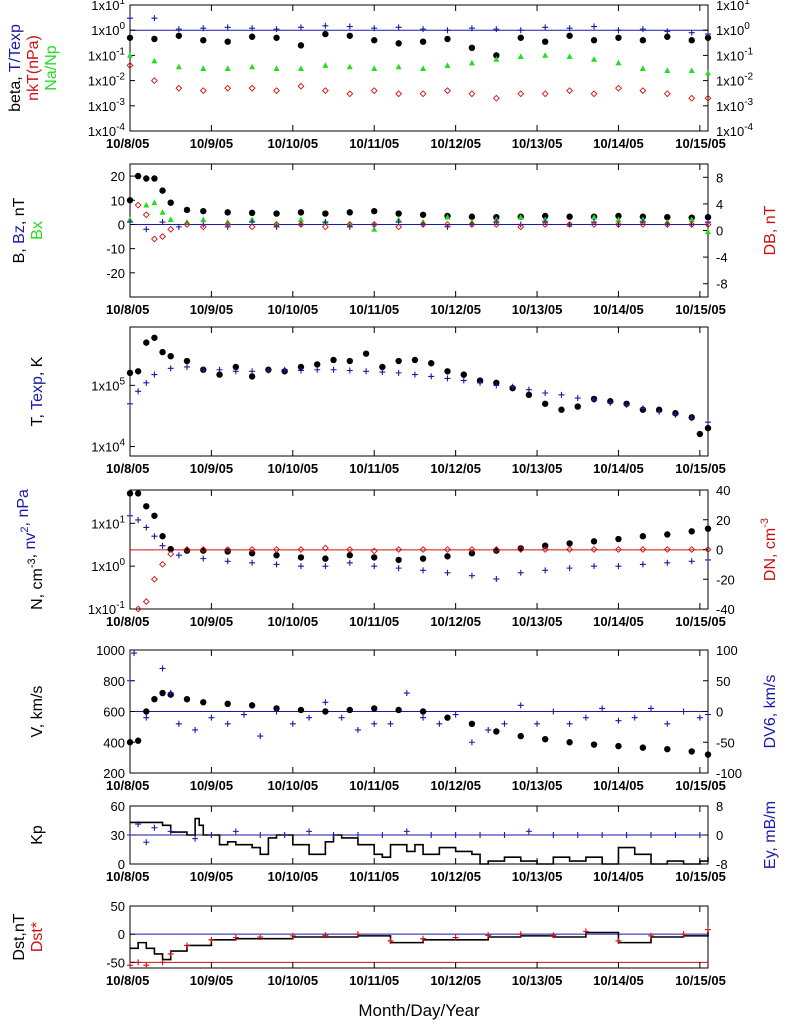 This screenshot has width=791, height=1024. I want to click on series-green, so click(419, 64).